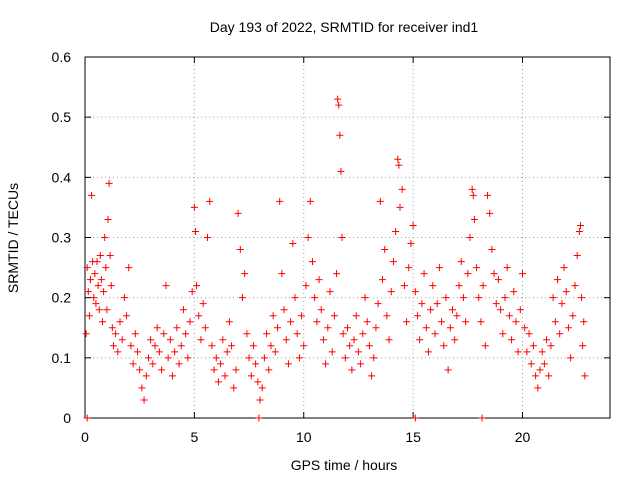 The width and height of the screenshot is (640, 480). I want to click on x-axis-label: GPS time / hours, so click(344, 465).